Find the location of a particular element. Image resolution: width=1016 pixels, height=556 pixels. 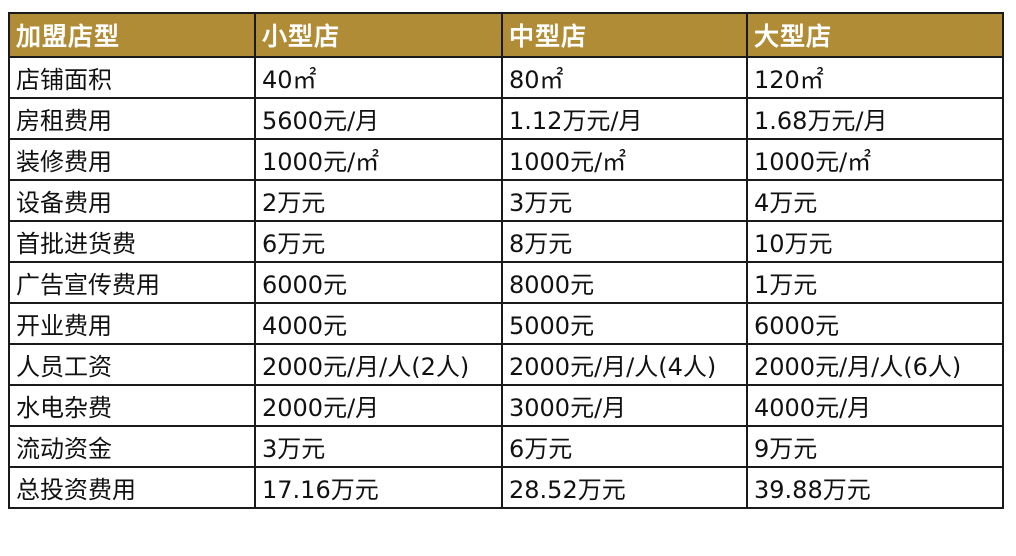

small-store-cell: 4000元 is located at coordinates (378, 323).